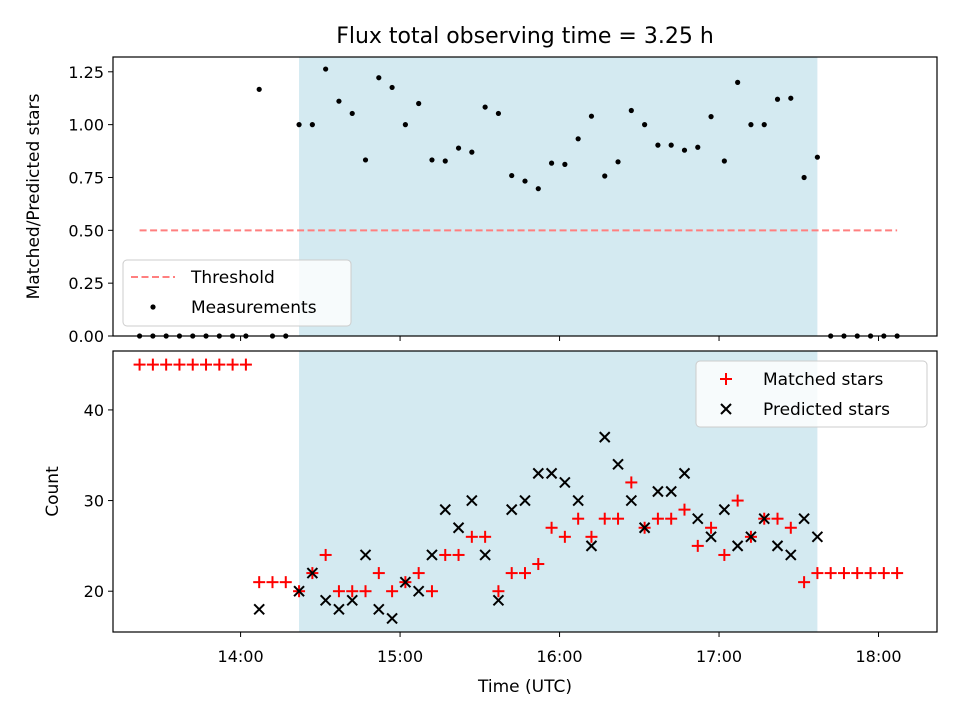  Describe the element at coordinates (560, 338) in the screenshot. I see `top-x-ticks` at that location.